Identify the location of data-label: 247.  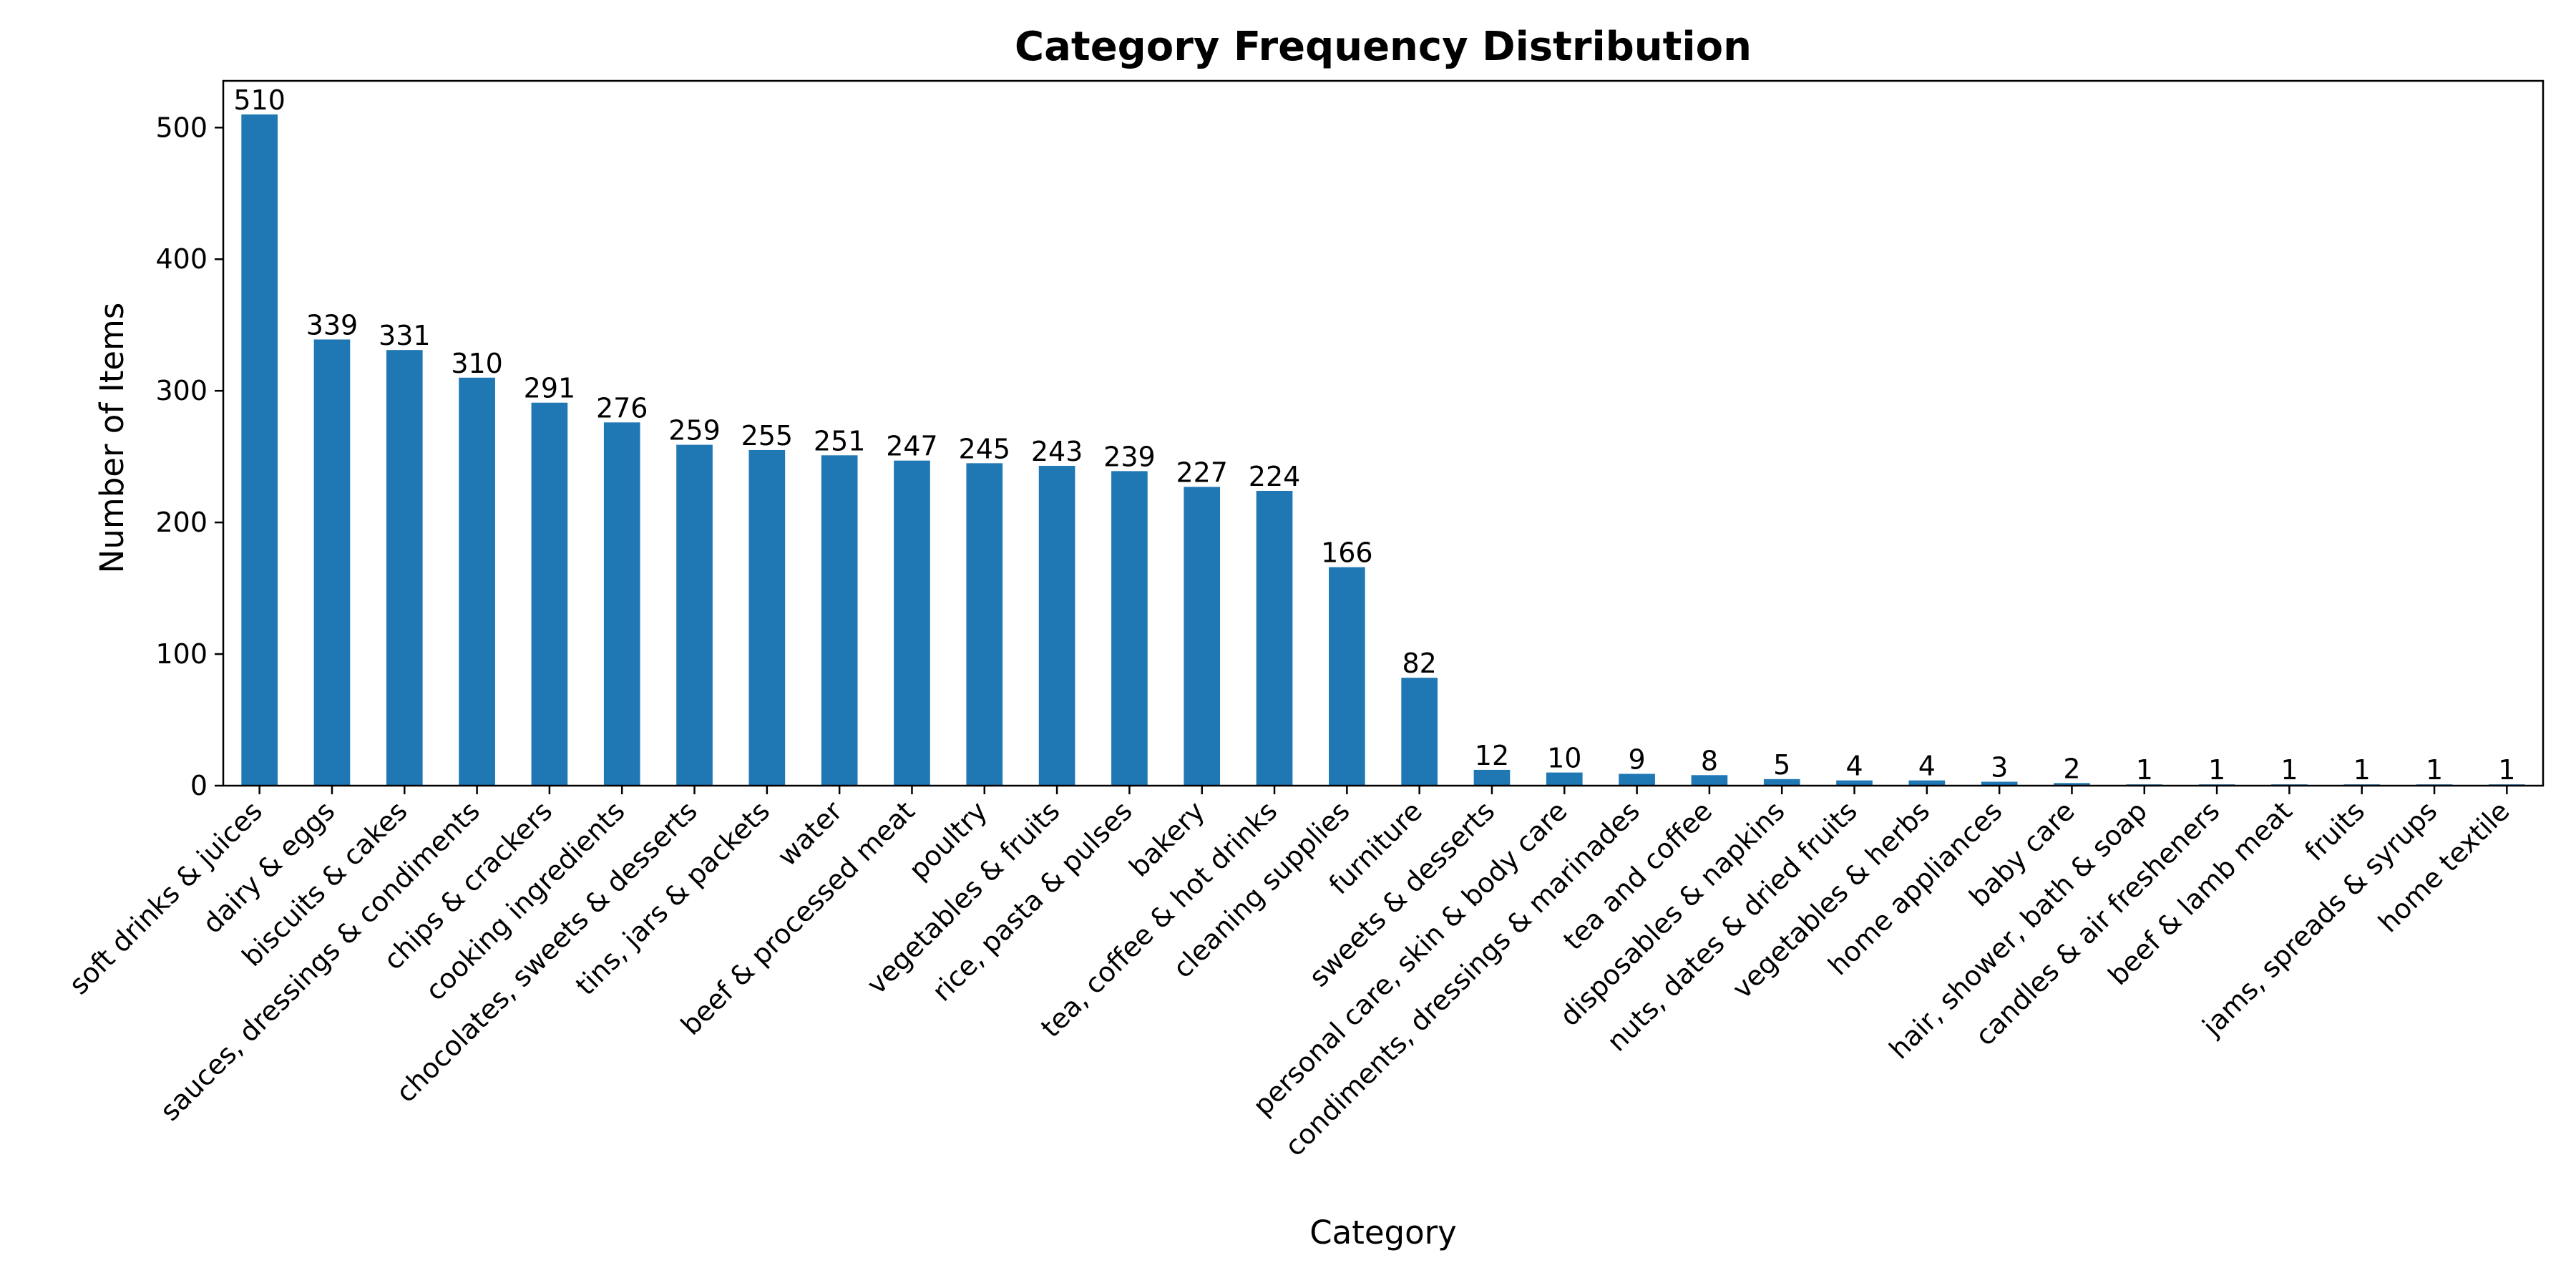
(912, 446).